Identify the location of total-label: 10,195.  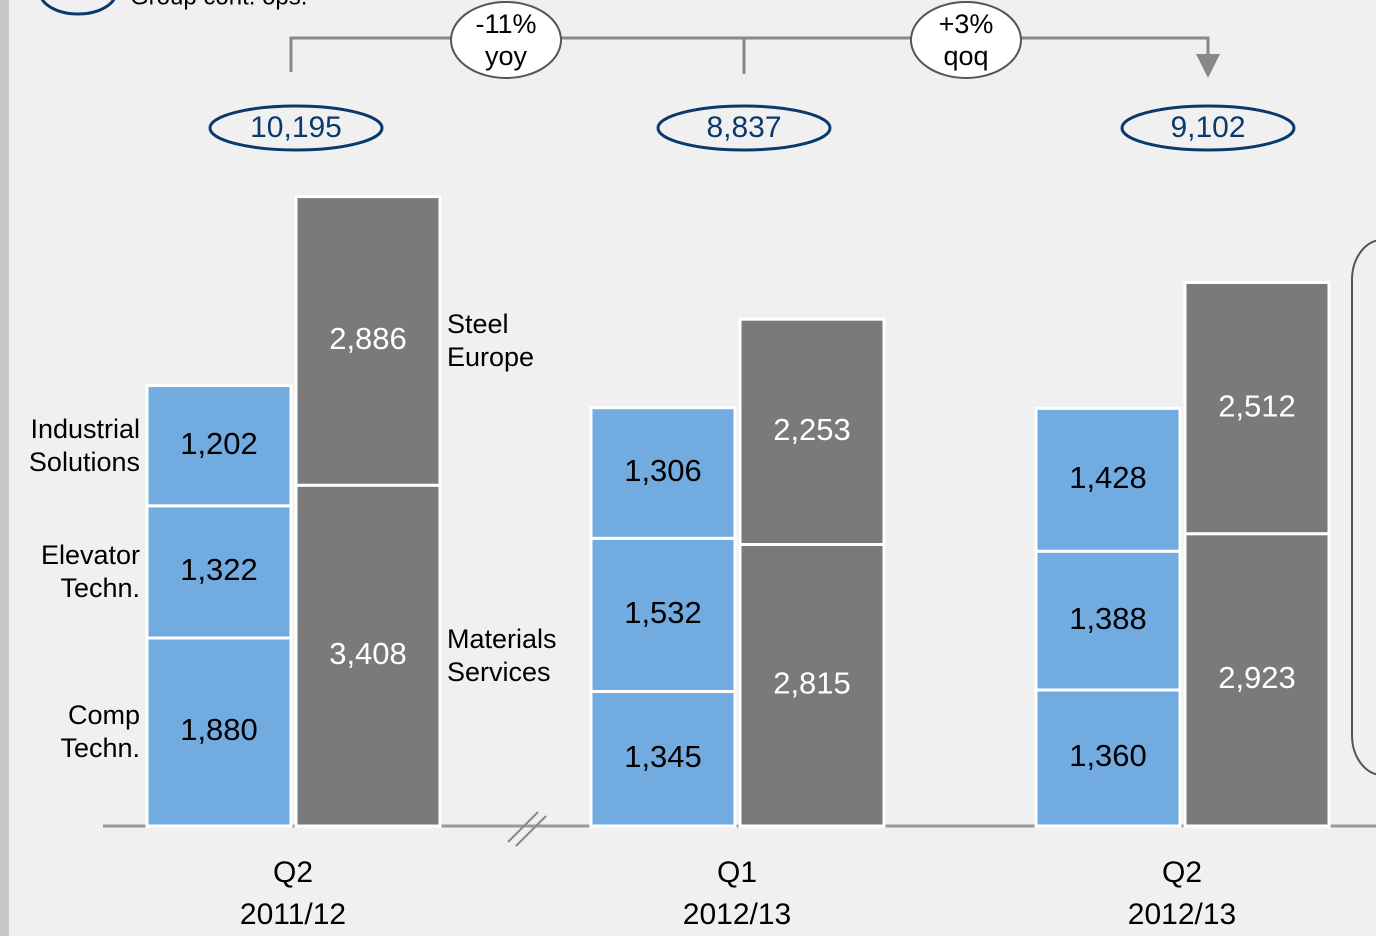
(296, 127).